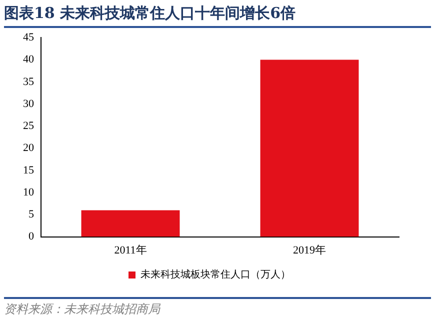 The height and width of the screenshot is (320, 439). I want to click on legend-label: 未来科技城板块常住人口（万人）, so click(215, 274).